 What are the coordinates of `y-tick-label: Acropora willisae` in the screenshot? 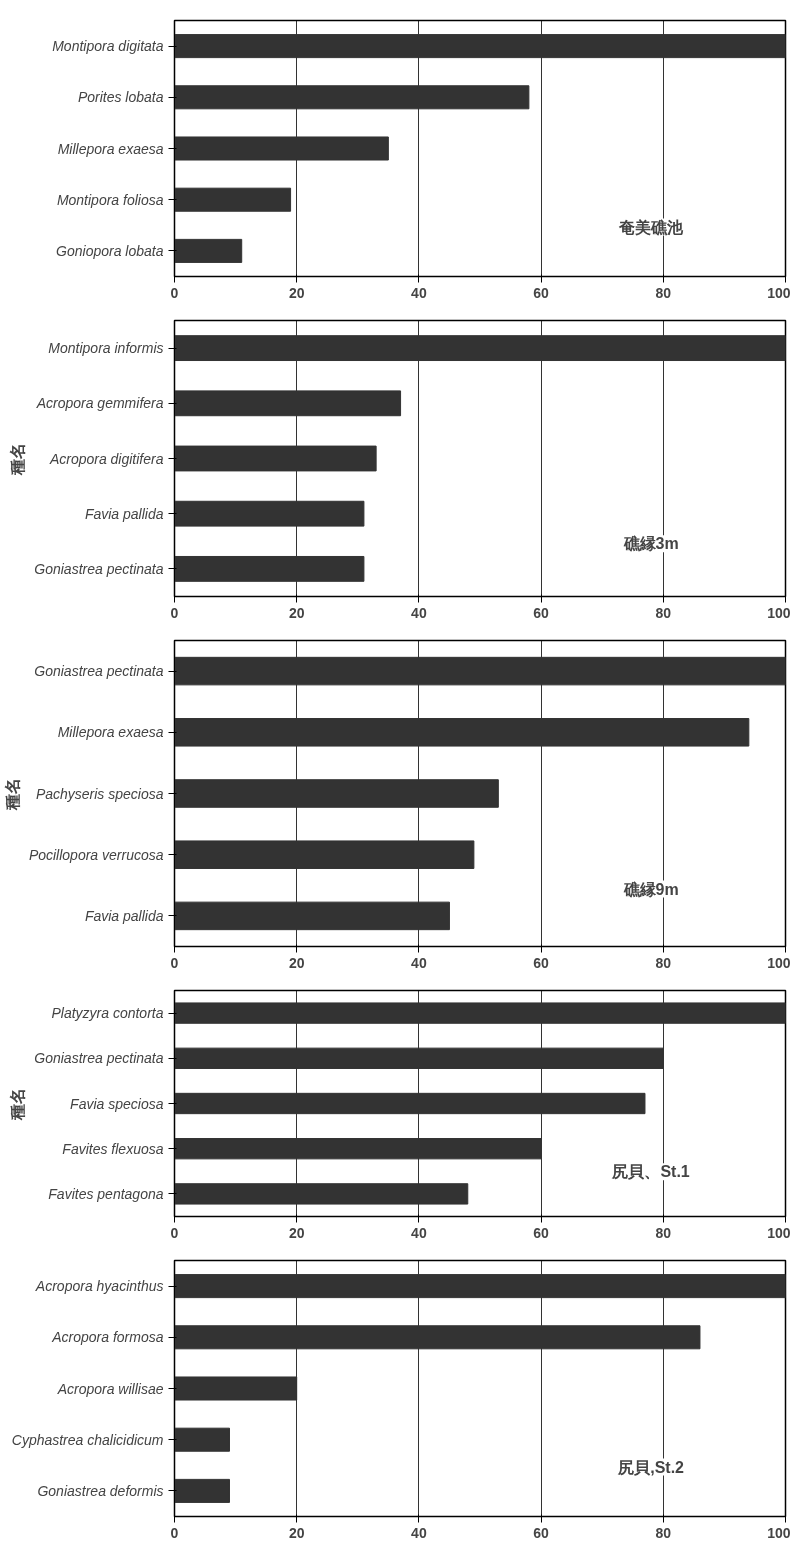 It's located at (110, 1388).